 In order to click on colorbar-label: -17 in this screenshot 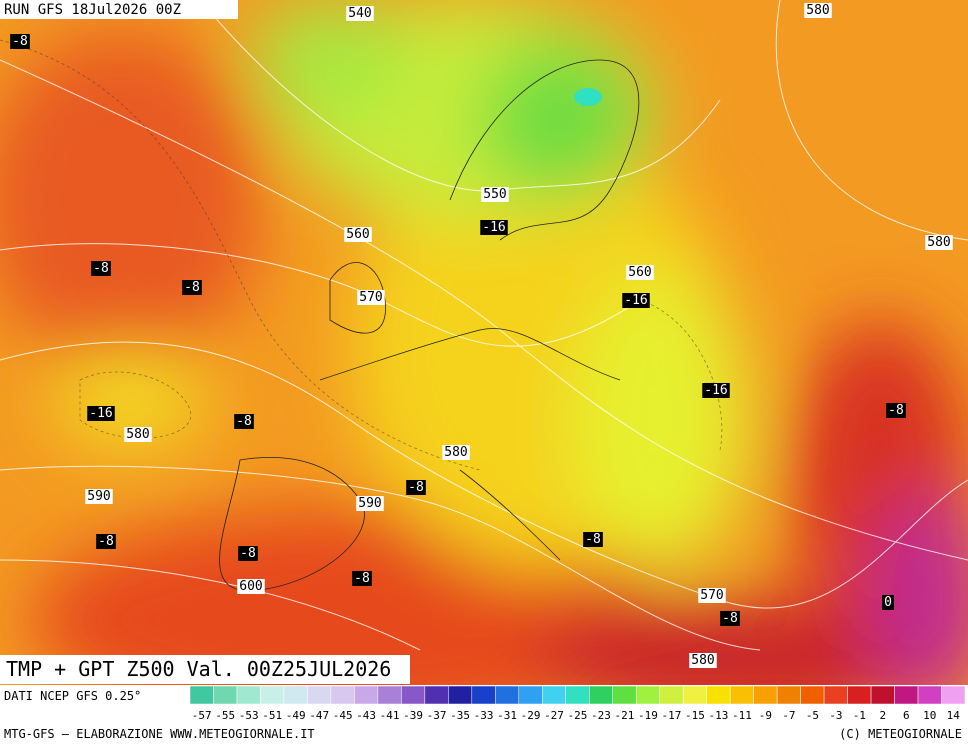, I will do `click(672, 715)`.